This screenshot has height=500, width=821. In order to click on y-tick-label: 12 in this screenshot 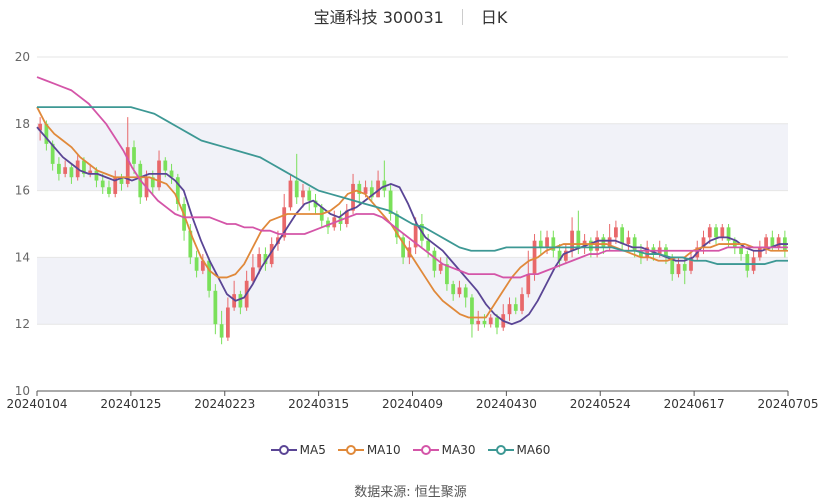, I will do `click(22, 324)`.